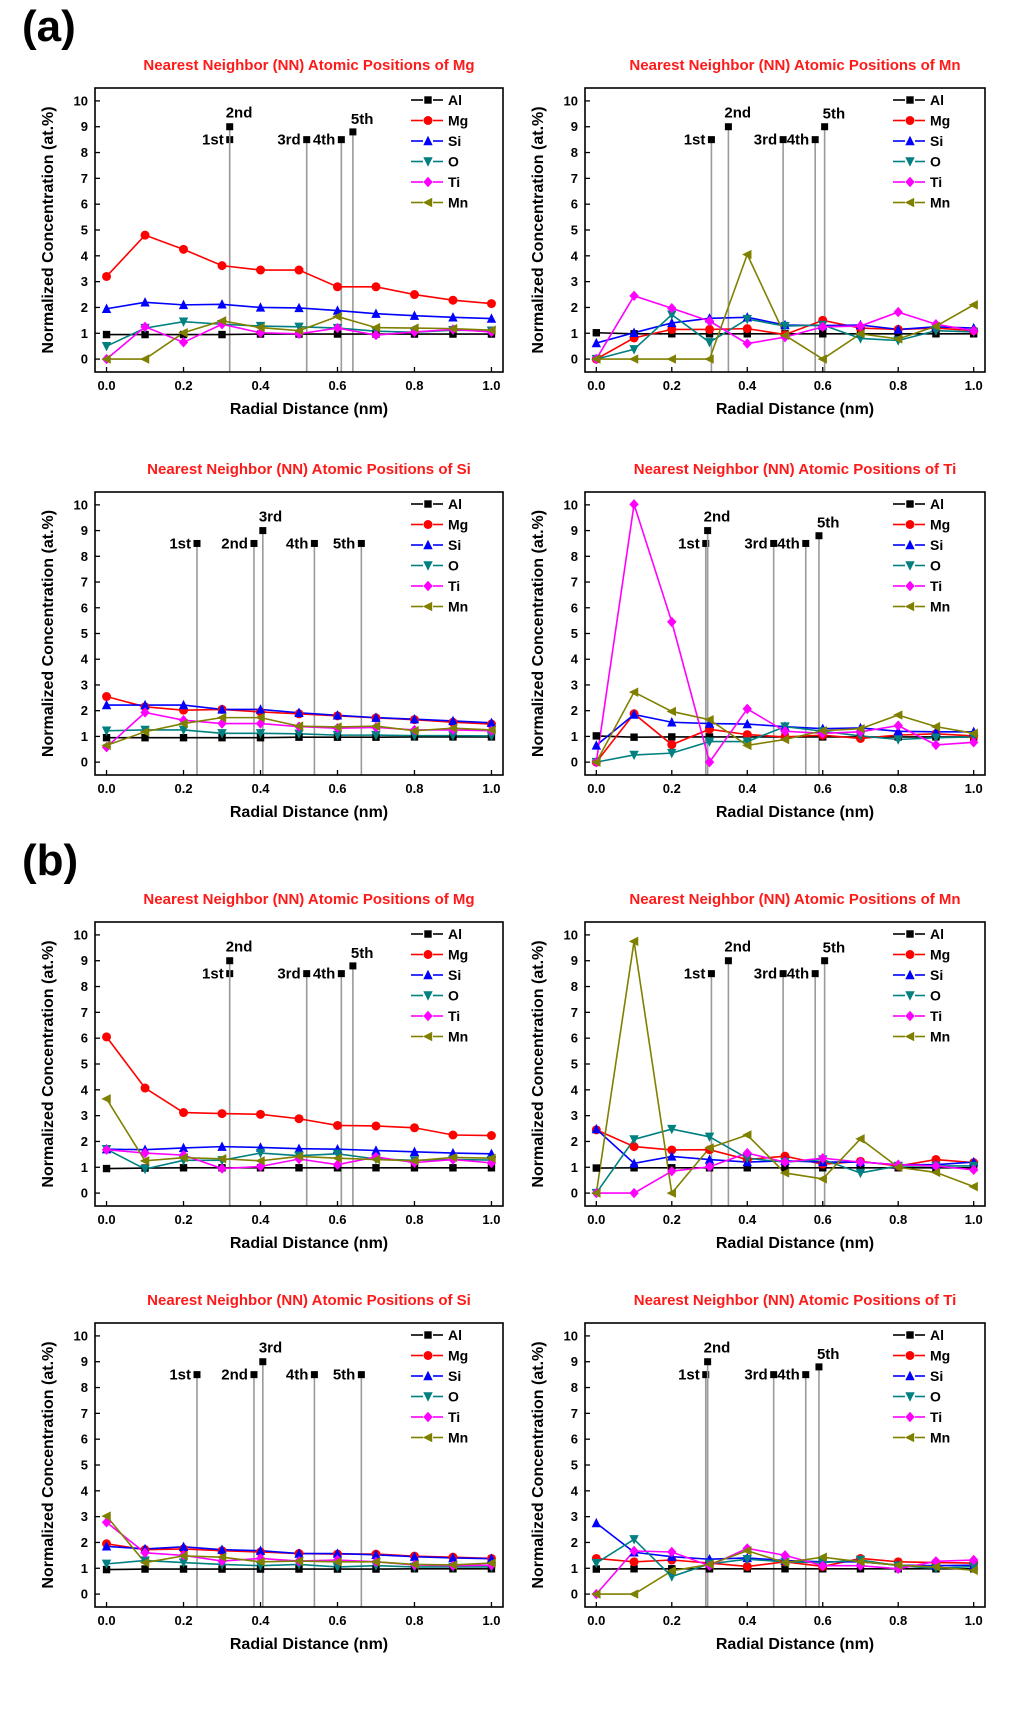 This screenshot has width=1033, height=1710. I want to click on legend-marker-ti, so click(428, 182).